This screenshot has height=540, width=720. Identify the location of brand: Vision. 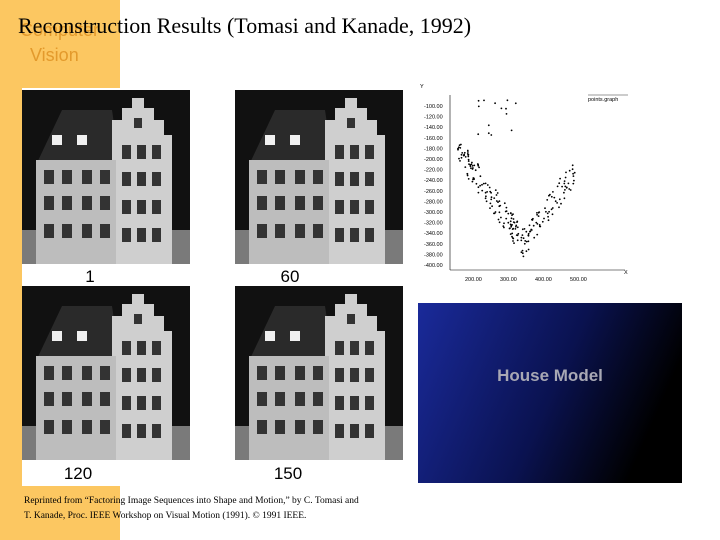
(54, 55).